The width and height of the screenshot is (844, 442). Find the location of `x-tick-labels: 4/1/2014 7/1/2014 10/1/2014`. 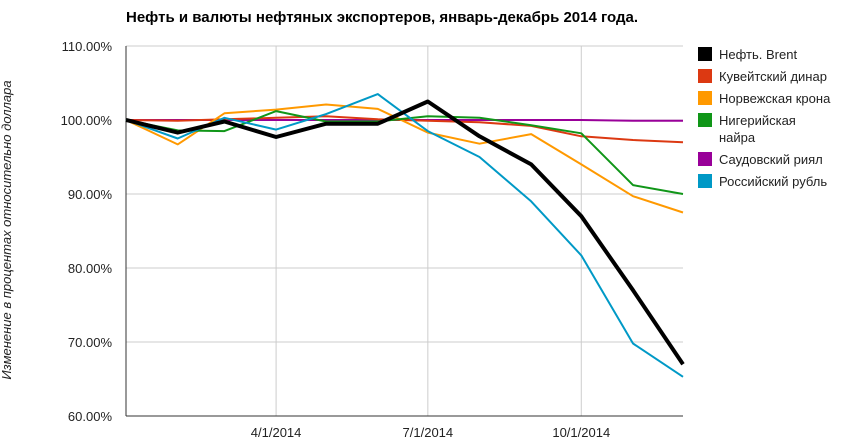

x-tick-labels: 4/1/2014 7/1/2014 10/1/2014 is located at coordinates (430, 432).